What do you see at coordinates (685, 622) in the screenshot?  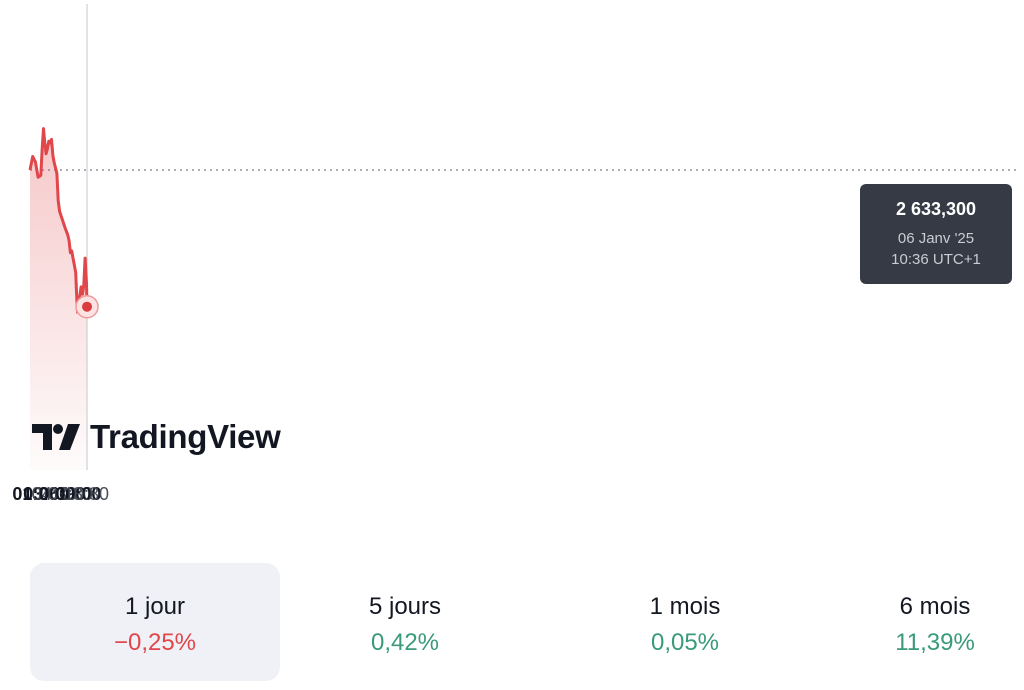 I see `period-tab-1-month: 1 mois 0,05%` at bounding box center [685, 622].